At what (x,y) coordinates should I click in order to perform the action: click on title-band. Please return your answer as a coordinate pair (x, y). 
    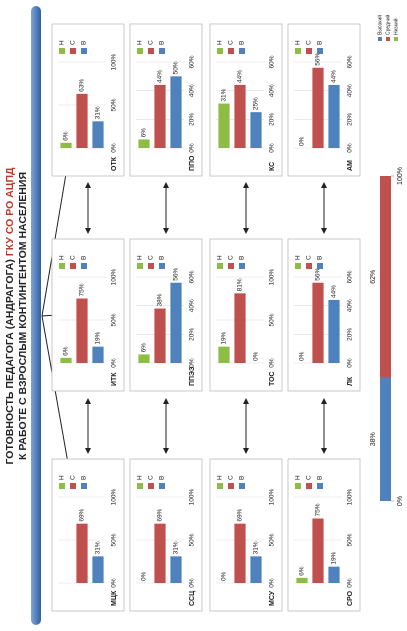
    Looking at the image, I should click on (36, 315).